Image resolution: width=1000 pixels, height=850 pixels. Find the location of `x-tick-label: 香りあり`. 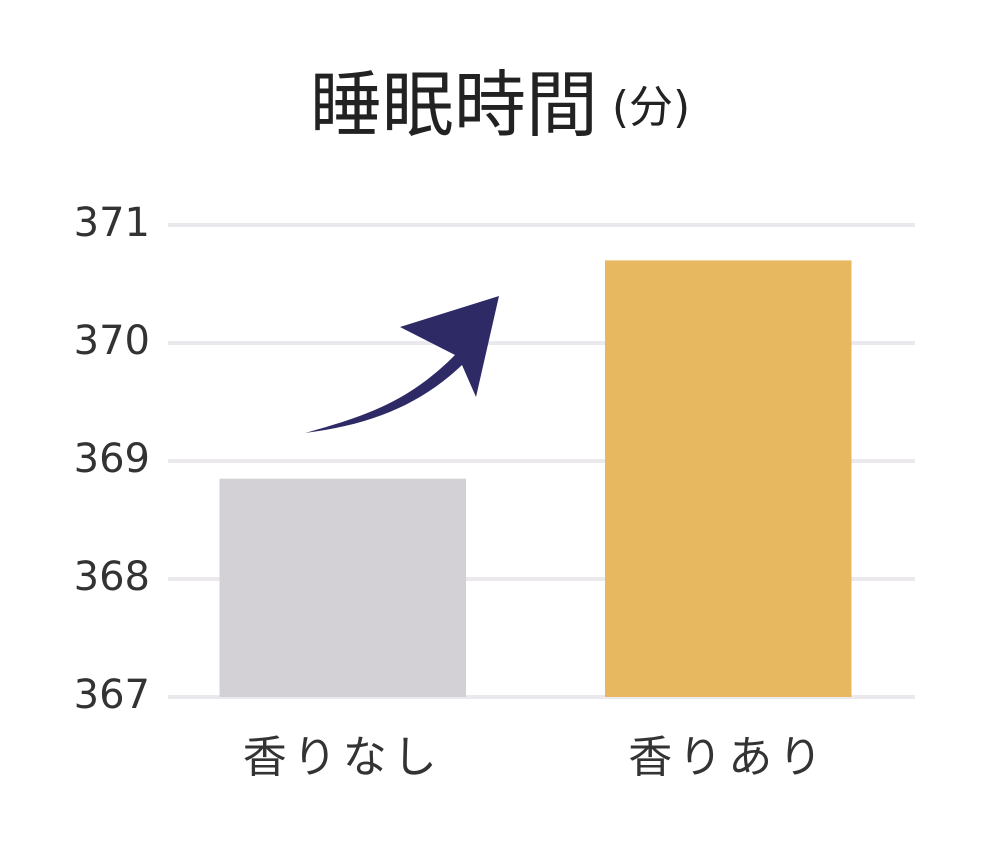

x-tick-label: 香りあり is located at coordinates (728, 757).